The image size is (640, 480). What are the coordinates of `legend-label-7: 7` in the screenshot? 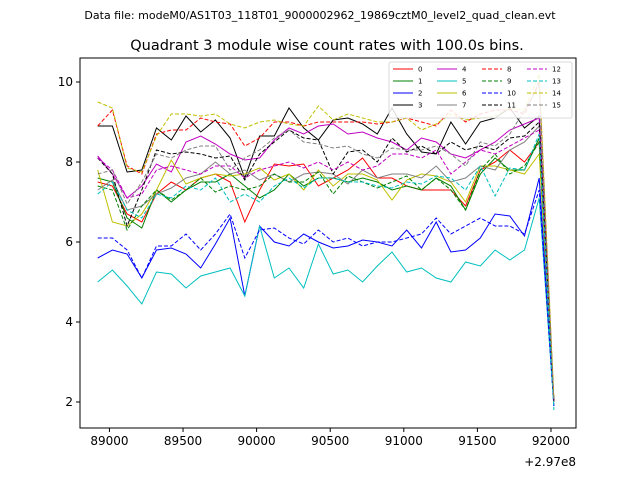 It's located at (464, 106).